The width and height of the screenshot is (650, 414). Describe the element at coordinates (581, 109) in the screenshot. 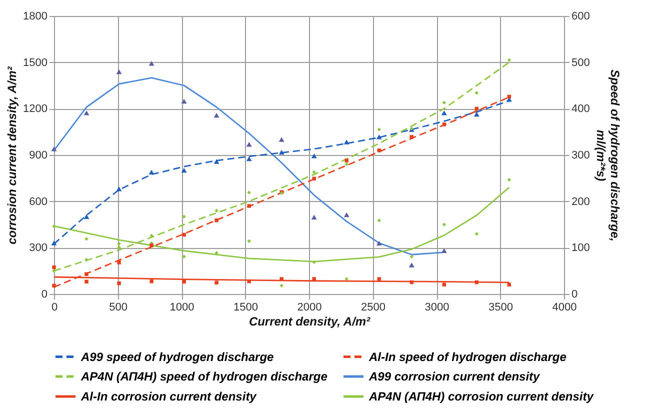

I see `y2-tick-label: 400` at that location.